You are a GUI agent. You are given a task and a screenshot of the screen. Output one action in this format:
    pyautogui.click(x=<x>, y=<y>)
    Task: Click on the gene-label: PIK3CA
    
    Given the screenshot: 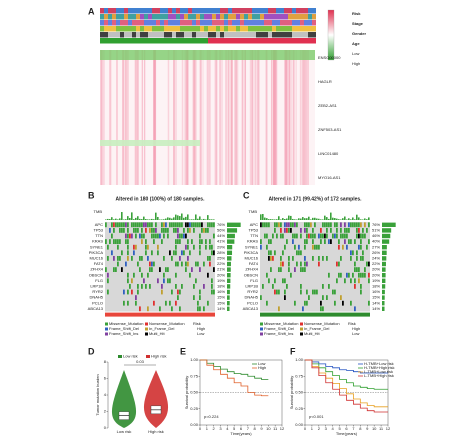 What is the action you would take?
    pyautogui.click(x=96, y=252)
    